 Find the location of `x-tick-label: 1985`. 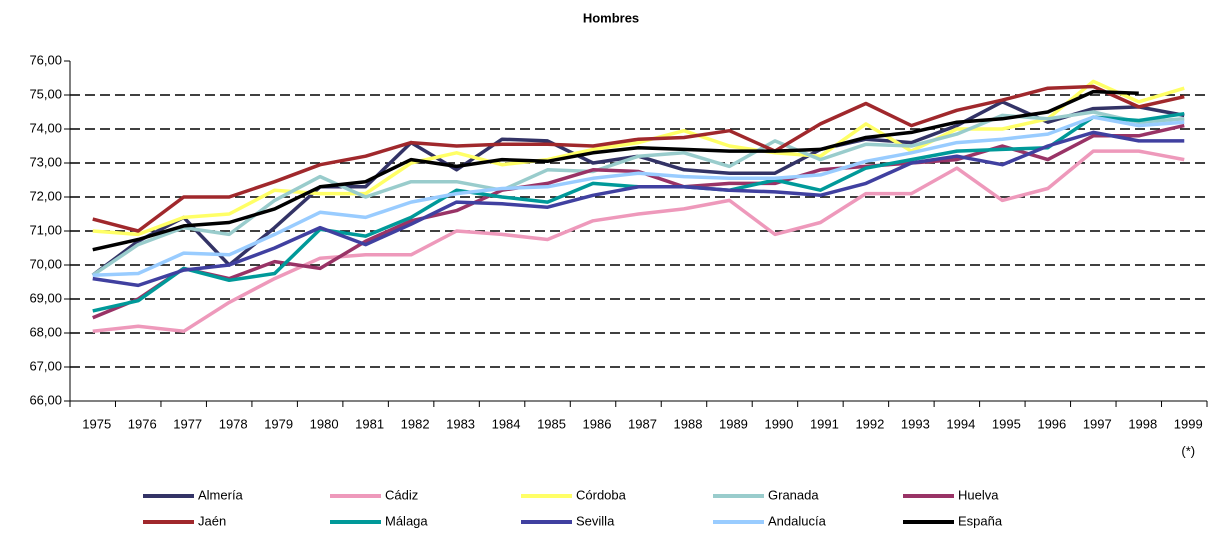

x-tick-label: 1985 is located at coordinates (551, 423).